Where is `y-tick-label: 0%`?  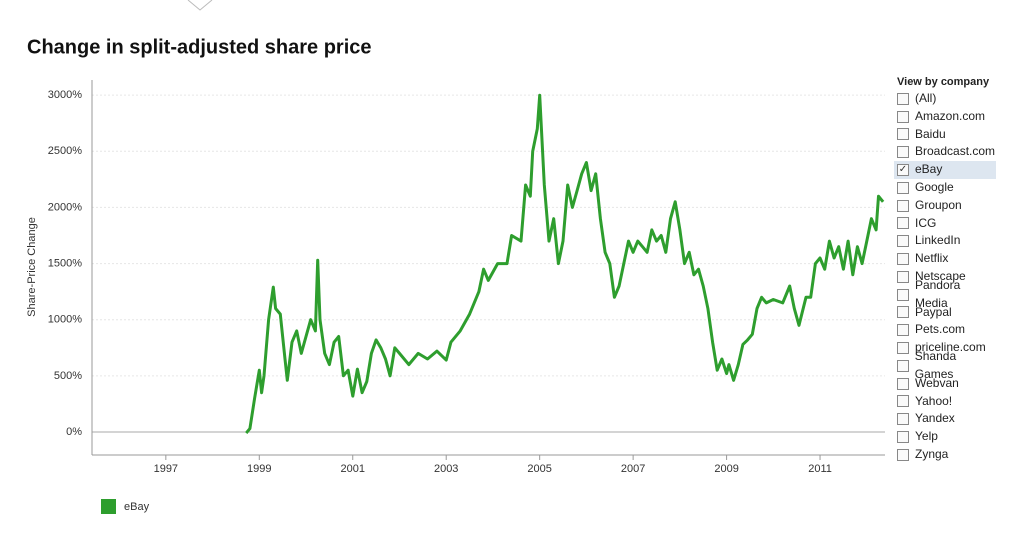
y-tick-label: 0% is located at coordinates (74, 432).